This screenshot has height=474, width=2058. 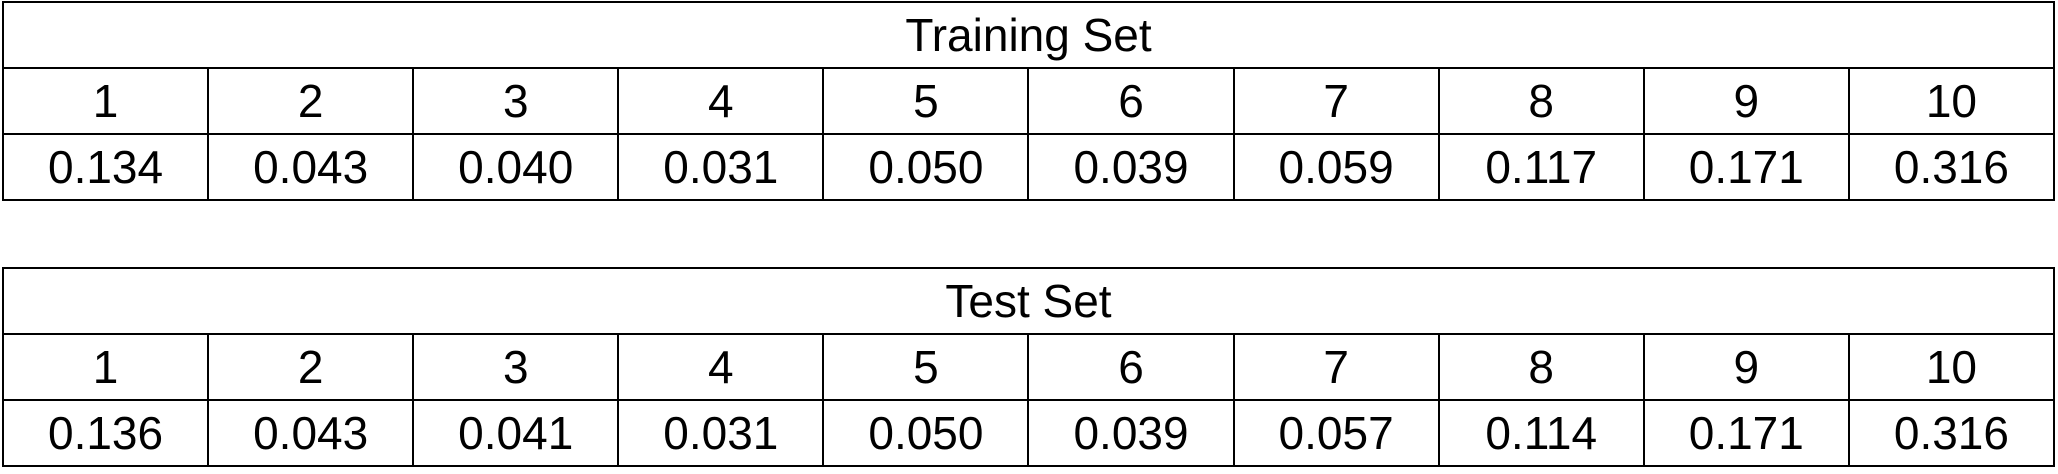 I want to click on table-title-row: Test Set, so click(x=1028, y=301).